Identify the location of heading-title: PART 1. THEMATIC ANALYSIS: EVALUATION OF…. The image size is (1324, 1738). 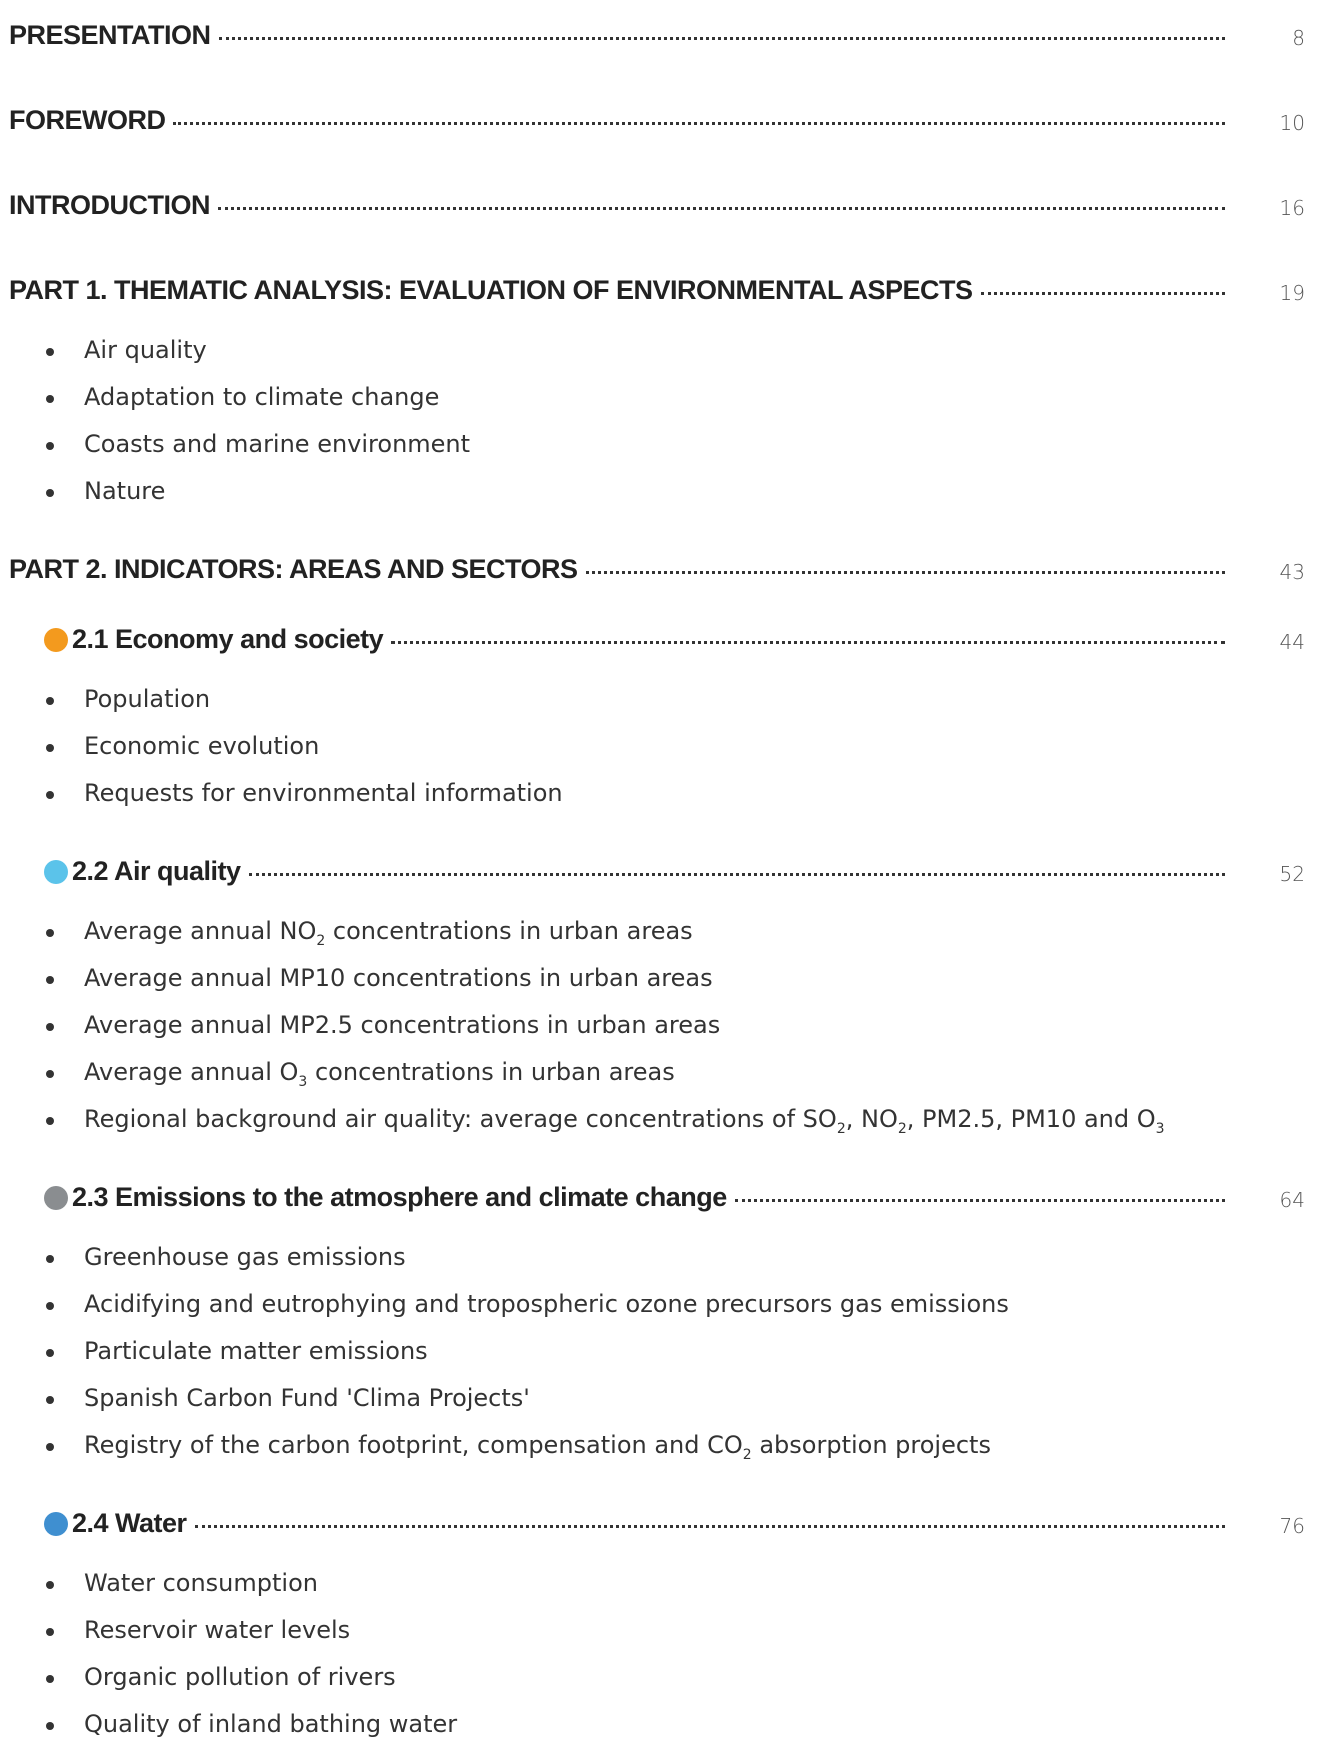
(491, 290).